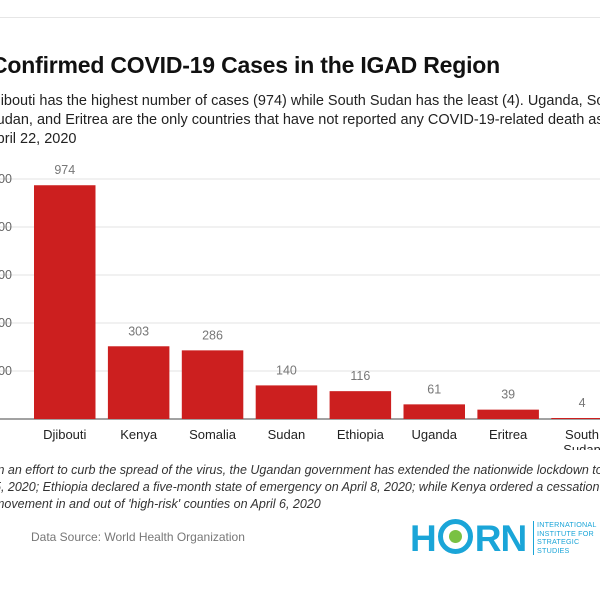 The image size is (600, 600). What do you see at coordinates (360, 376) in the screenshot?
I see `data-label: 116` at bounding box center [360, 376].